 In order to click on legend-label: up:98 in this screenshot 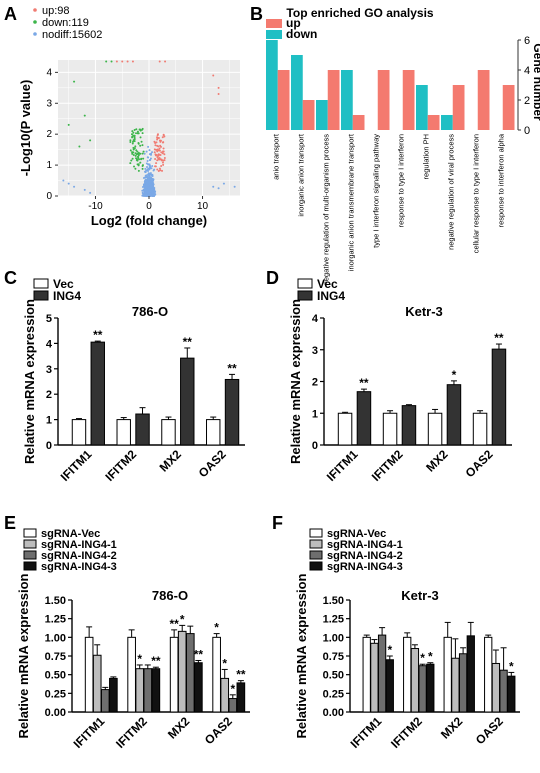, I will do `click(56, 11)`.